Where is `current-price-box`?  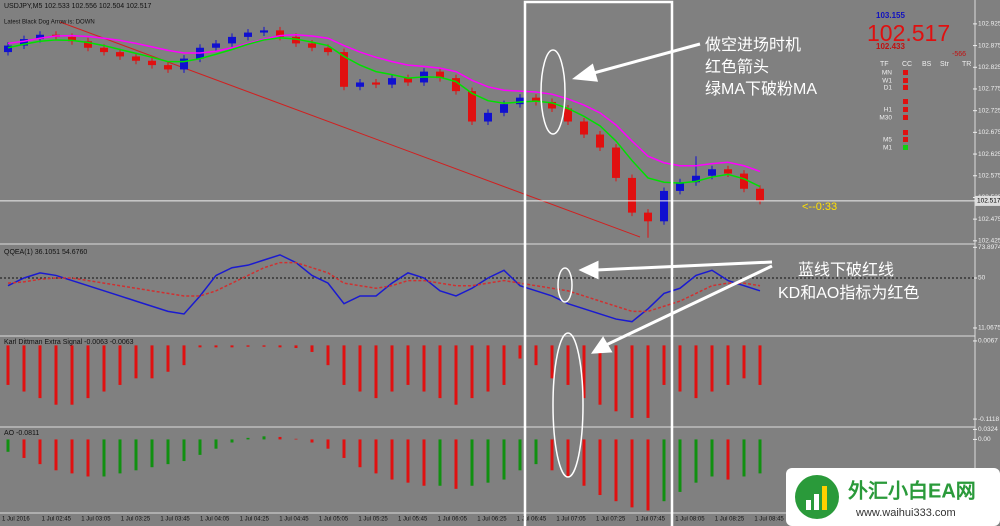
current-price-box is located at coordinates (987, 200).